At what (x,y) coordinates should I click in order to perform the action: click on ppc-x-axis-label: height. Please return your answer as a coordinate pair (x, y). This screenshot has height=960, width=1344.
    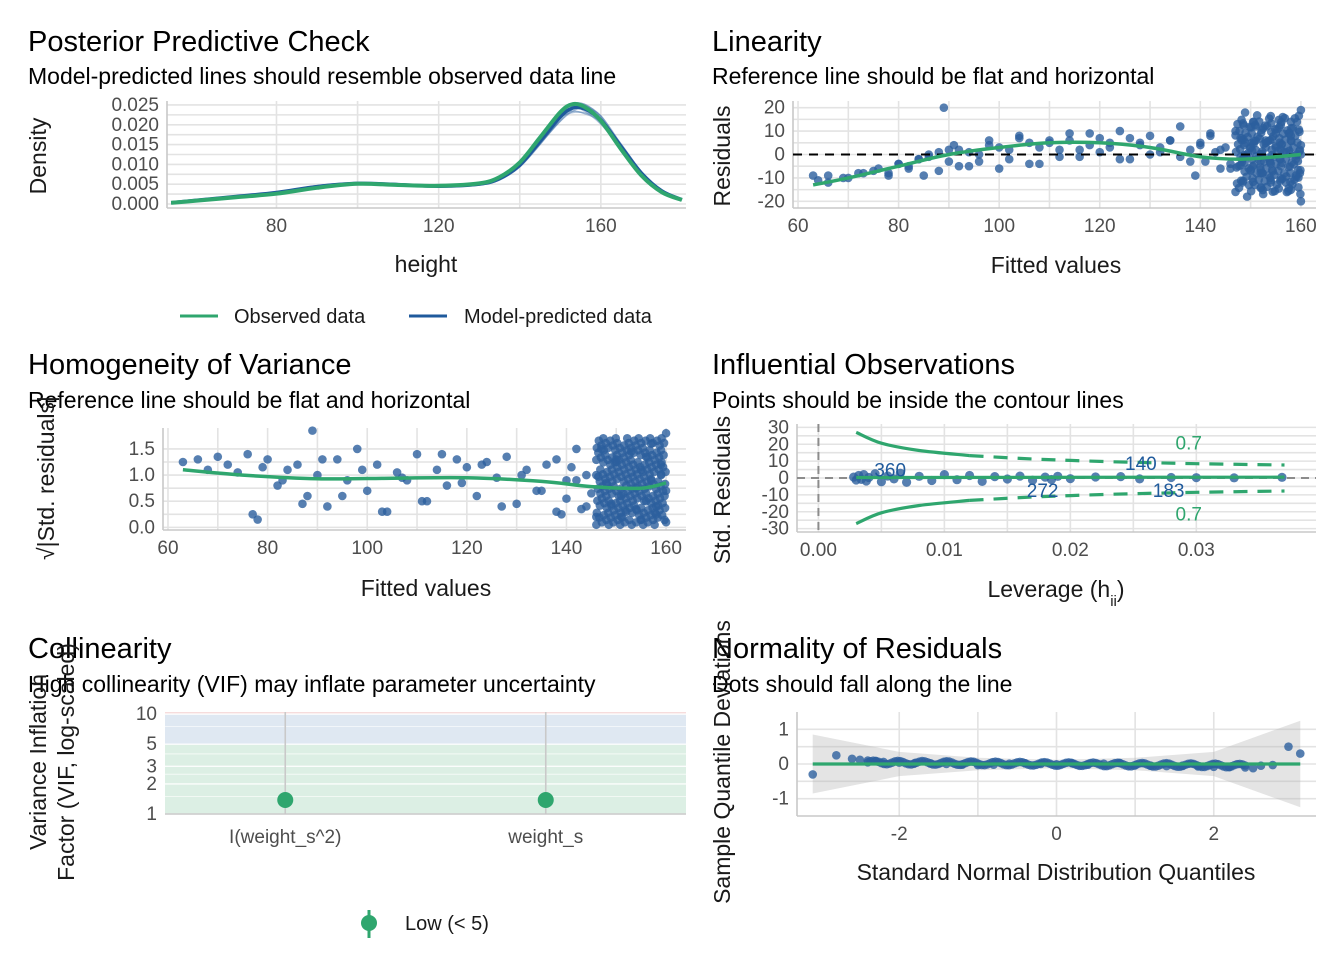
    Looking at the image, I should click on (426, 264).